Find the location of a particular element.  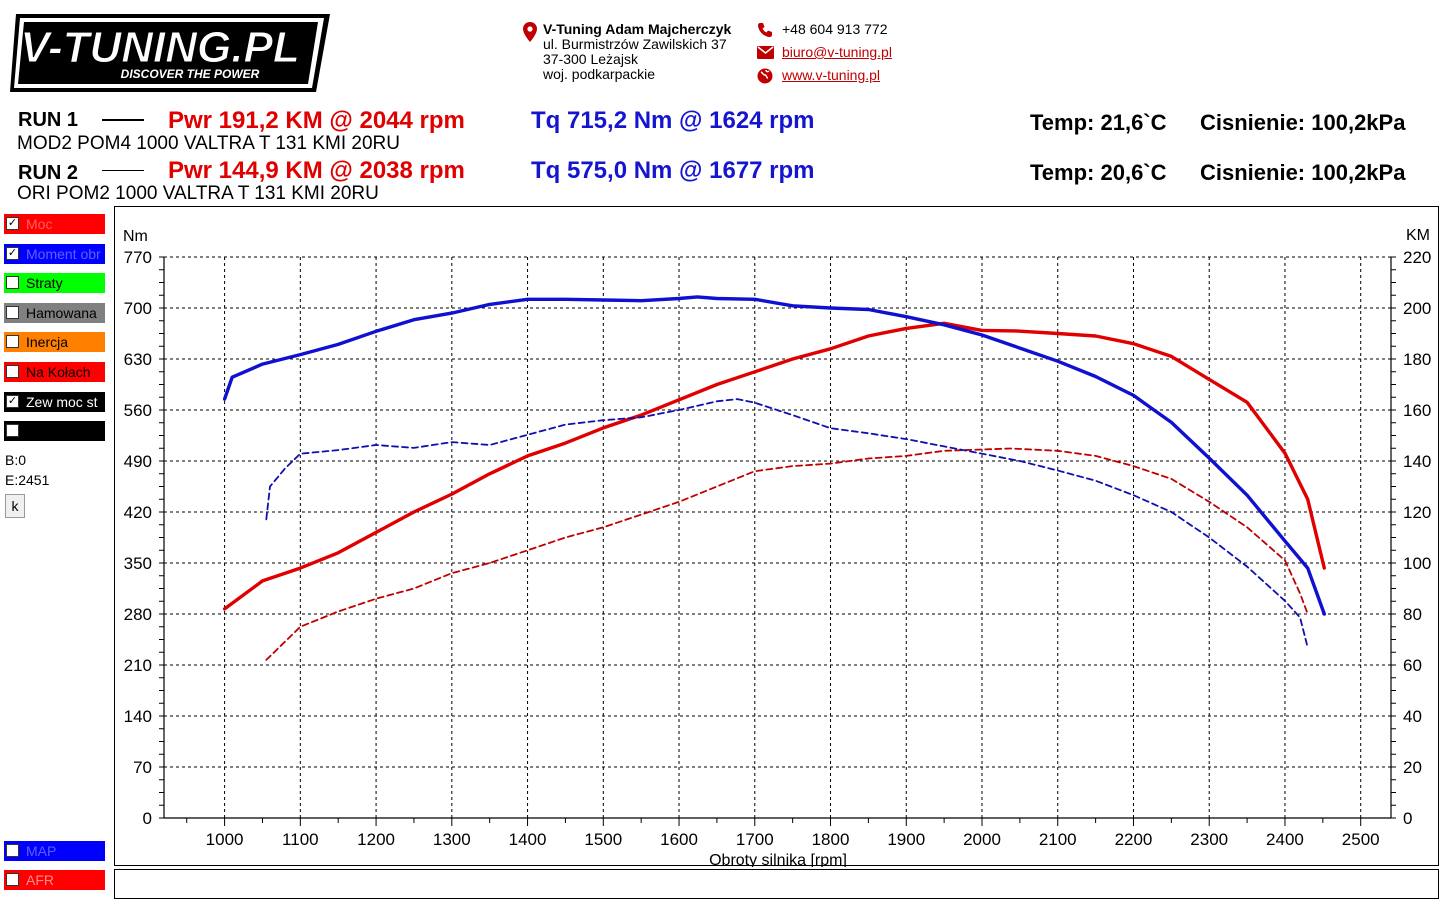

y-right-tick-label: 40 is located at coordinates (1412, 716).